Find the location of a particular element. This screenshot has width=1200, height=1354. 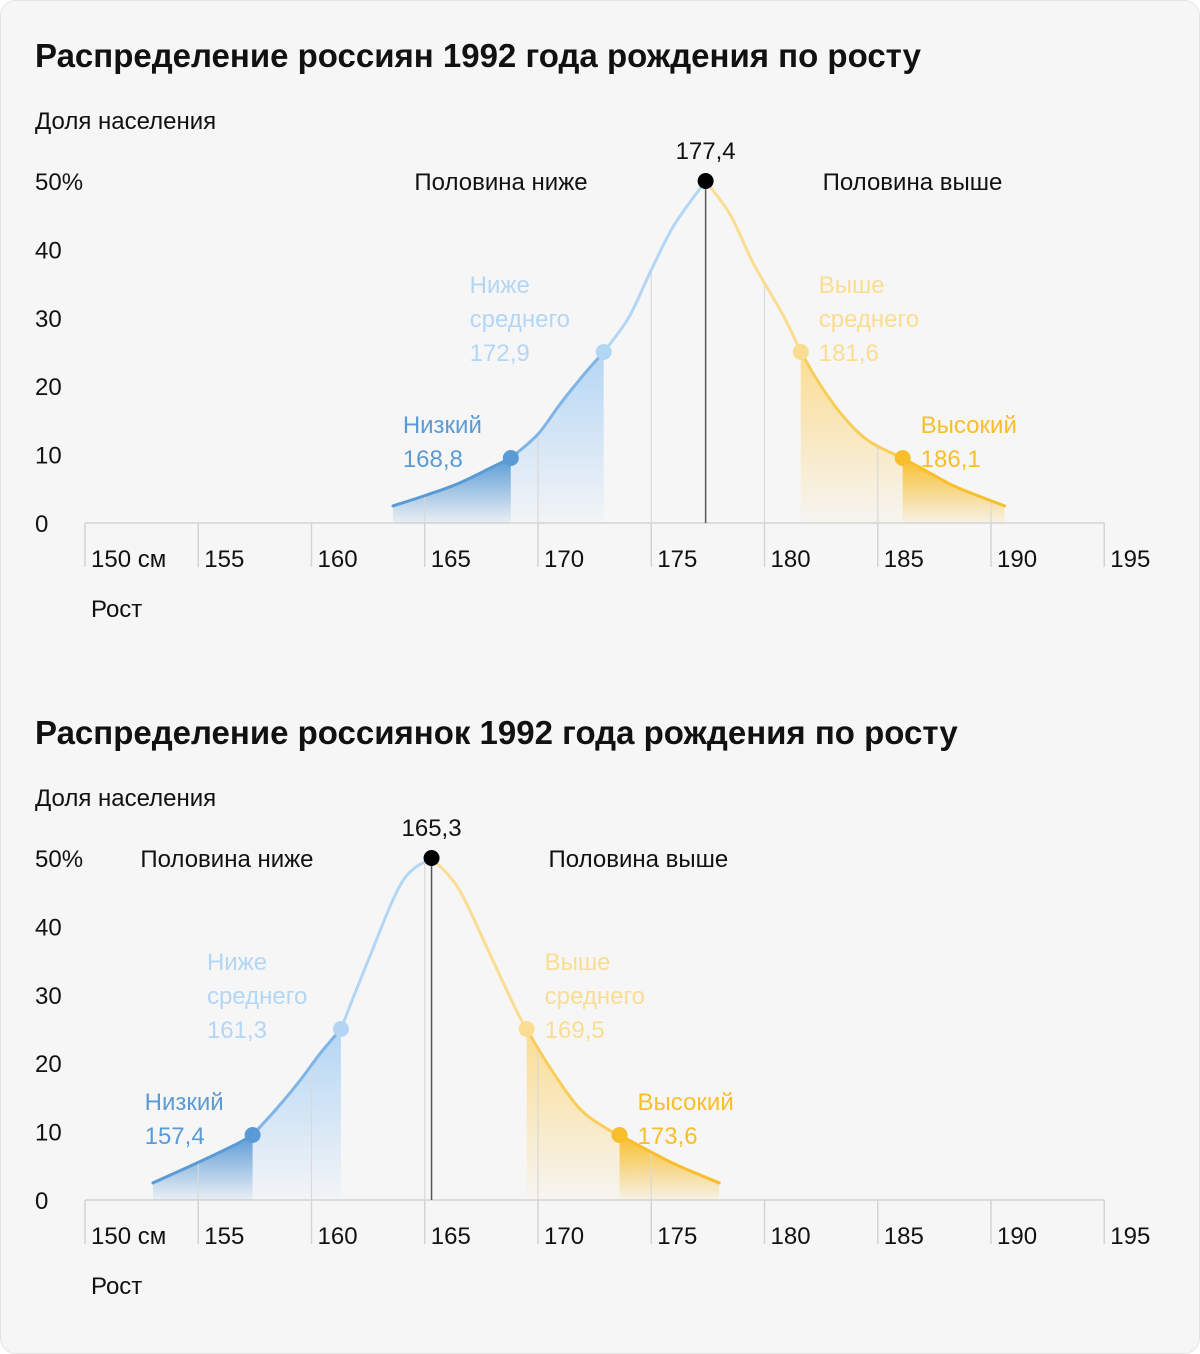

marker-value: 169,5 is located at coordinates (575, 1030).